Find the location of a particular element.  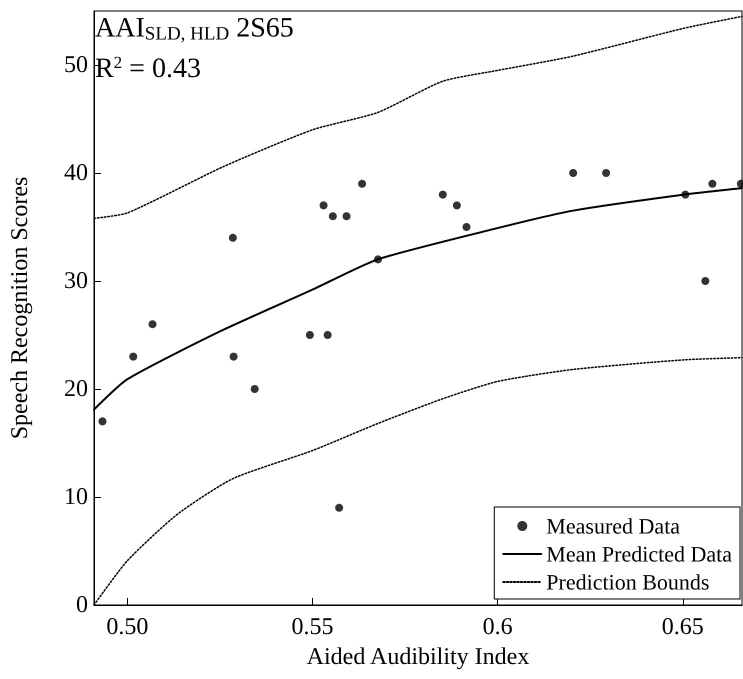

x-tick-label: 0.50 is located at coordinates (127, 627).